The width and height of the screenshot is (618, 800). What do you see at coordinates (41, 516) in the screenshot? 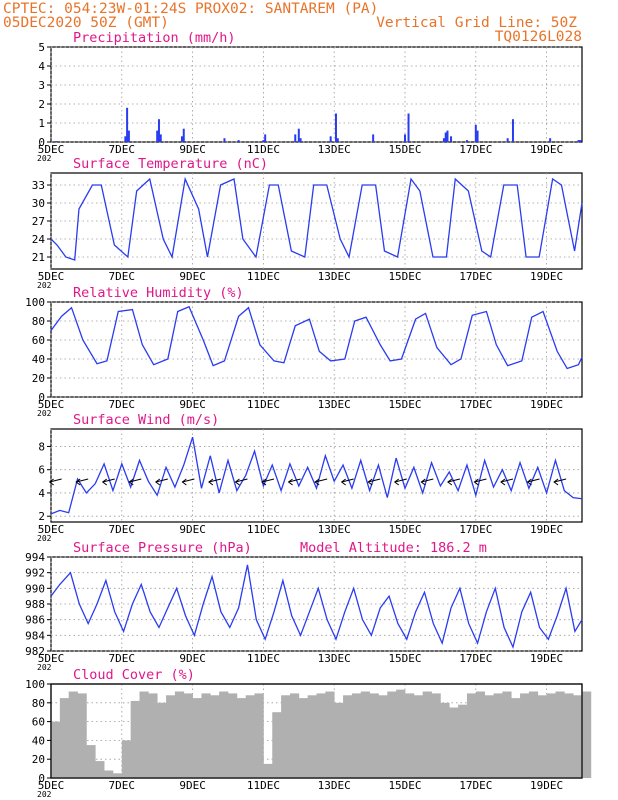
I see `y-tick-label: 2` at bounding box center [41, 516].